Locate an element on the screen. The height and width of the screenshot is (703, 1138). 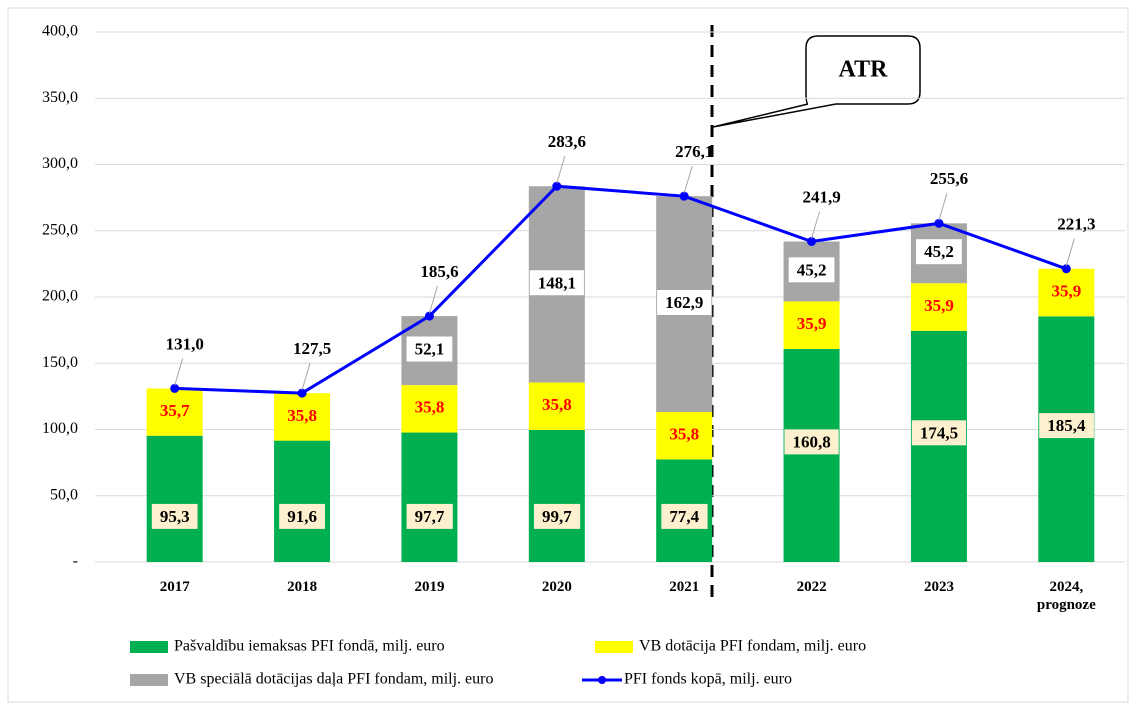
value-label: 160,8 is located at coordinates (811, 441).